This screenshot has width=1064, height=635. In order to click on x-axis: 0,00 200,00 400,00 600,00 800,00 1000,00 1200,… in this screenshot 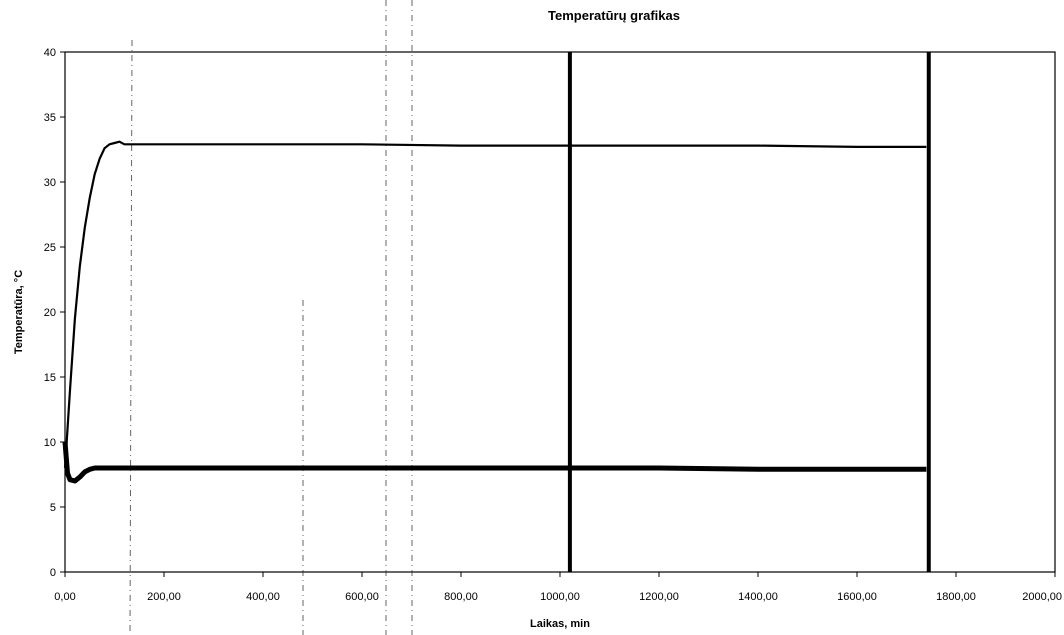, I will do `click(558, 587)`.